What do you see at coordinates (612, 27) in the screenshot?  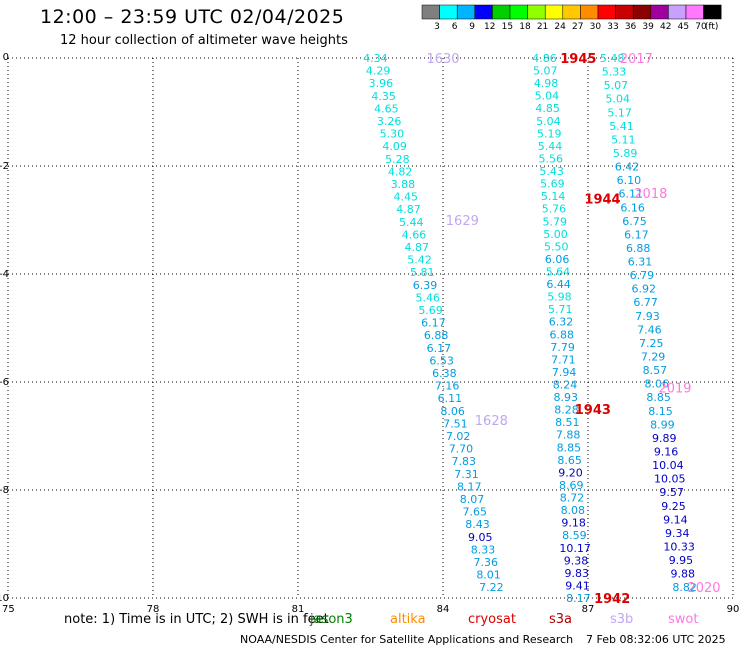 I see `scale-label: 33` at bounding box center [612, 27].